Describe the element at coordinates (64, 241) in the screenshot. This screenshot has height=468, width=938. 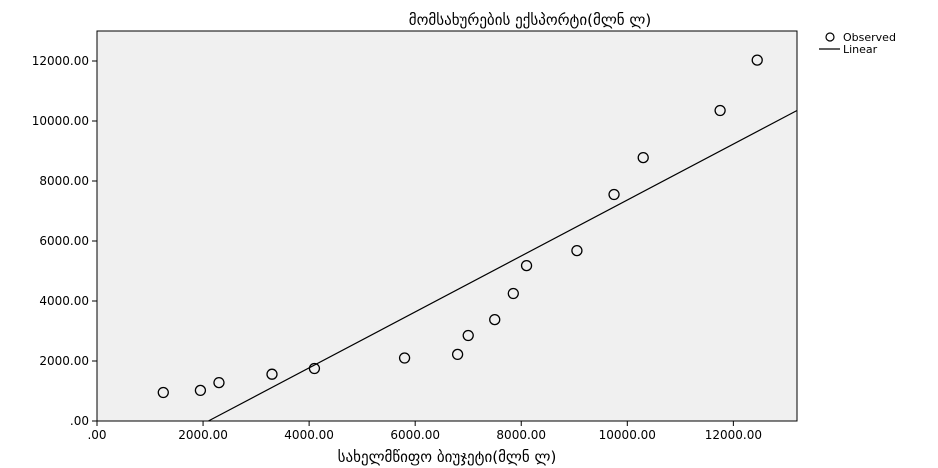
I see `y-tick-label: 6000.00` at that location.